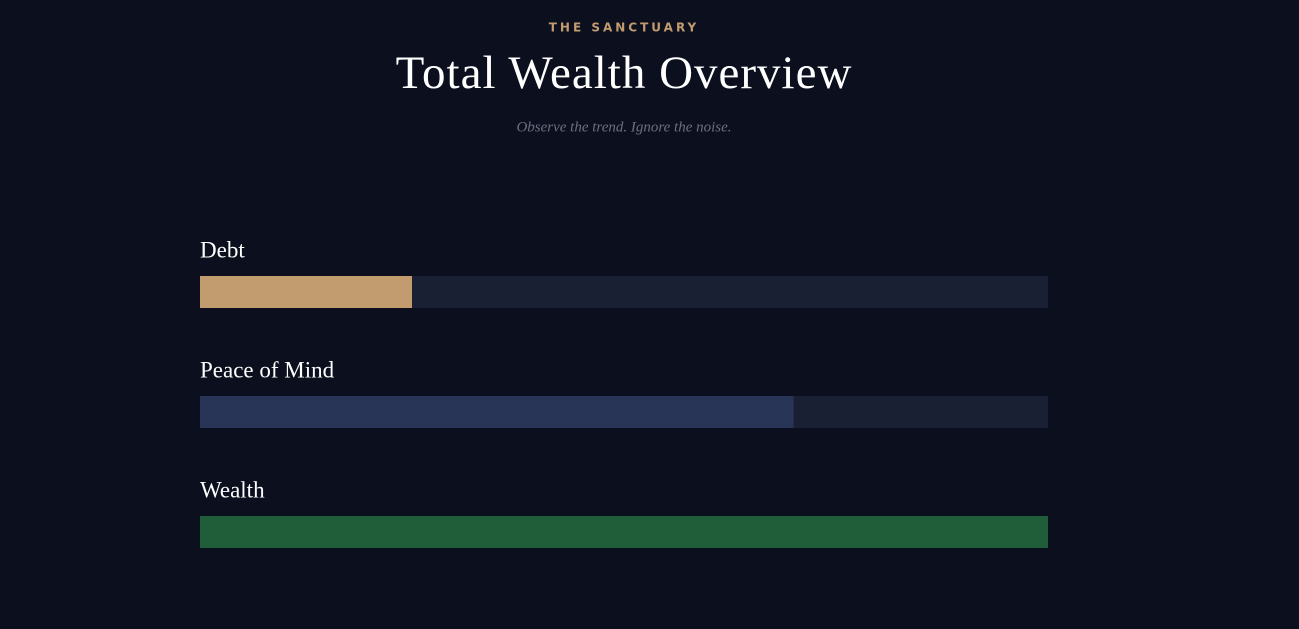  What do you see at coordinates (232, 489) in the screenshot?
I see `bar-label: Wealth` at bounding box center [232, 489].